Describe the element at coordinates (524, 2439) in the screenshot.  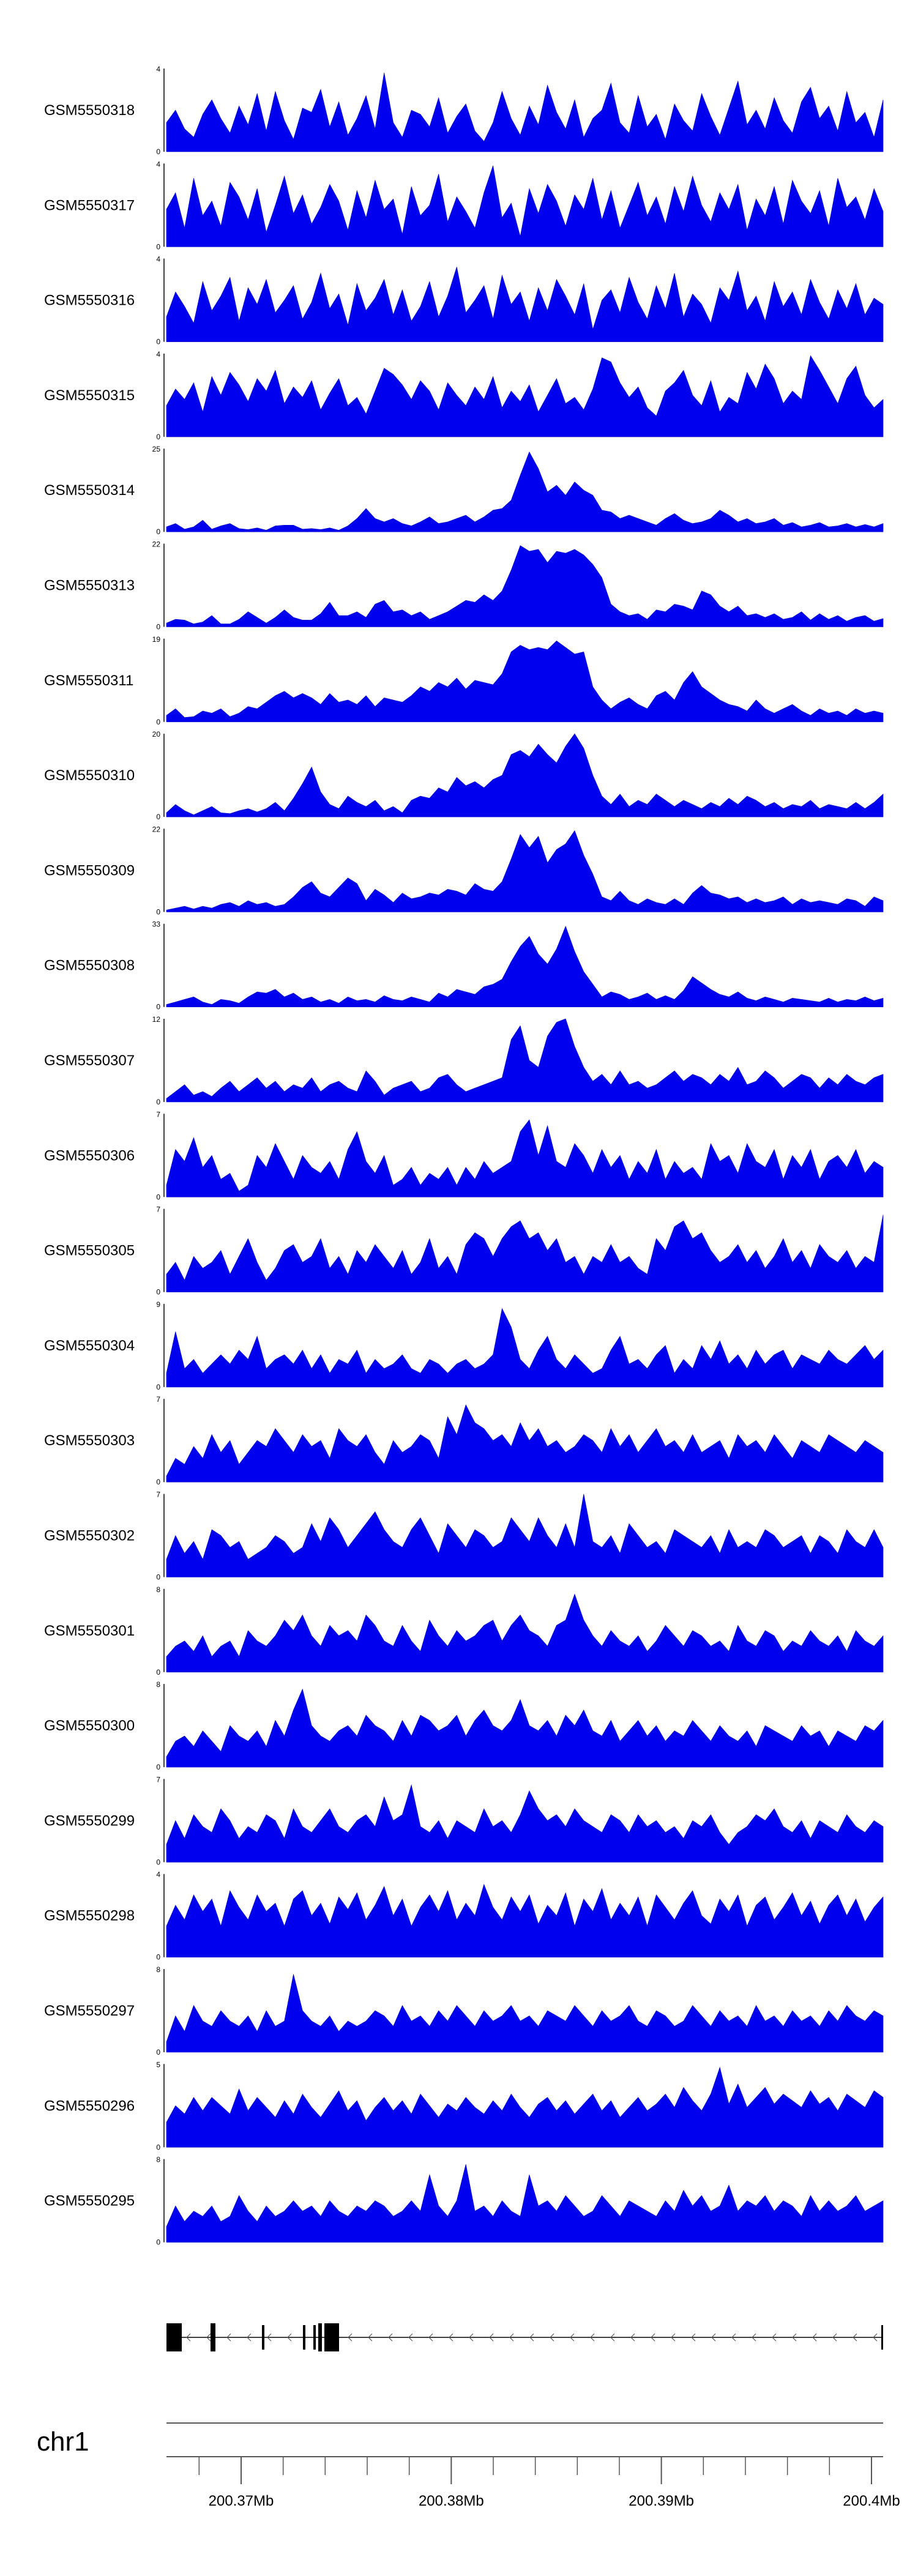
I see `ideogram` at that location.